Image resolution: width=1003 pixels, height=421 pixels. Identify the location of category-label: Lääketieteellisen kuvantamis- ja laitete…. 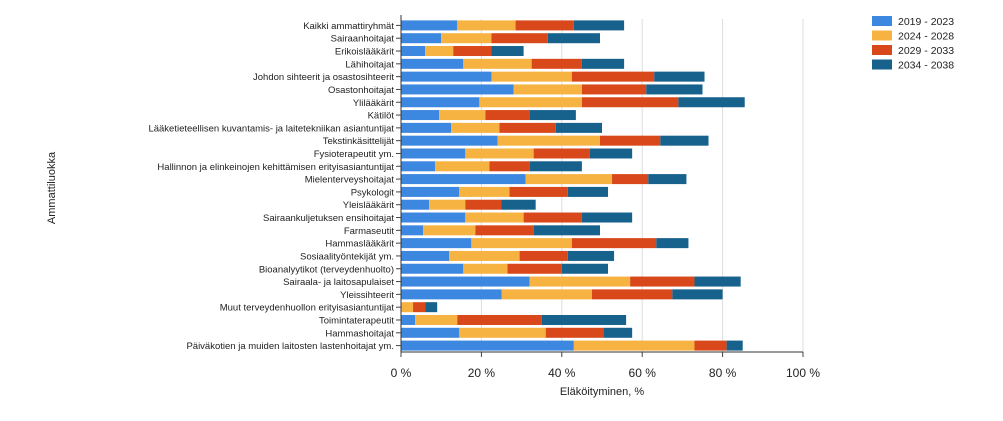
(271, 128).